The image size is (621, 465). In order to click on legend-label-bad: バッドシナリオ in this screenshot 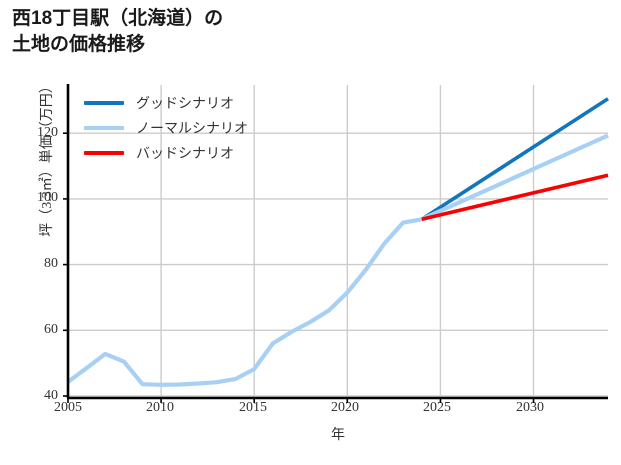, I will do `click(185, 154)`.